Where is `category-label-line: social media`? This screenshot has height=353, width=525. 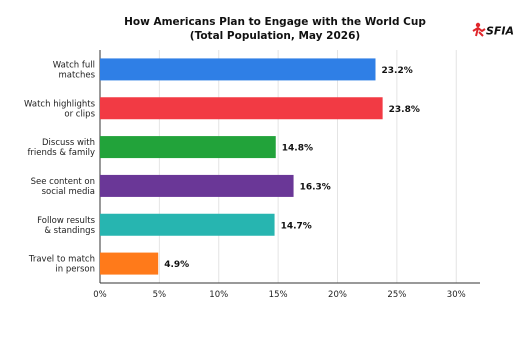 category-label-line: social media is located at coordinates (68, 192).